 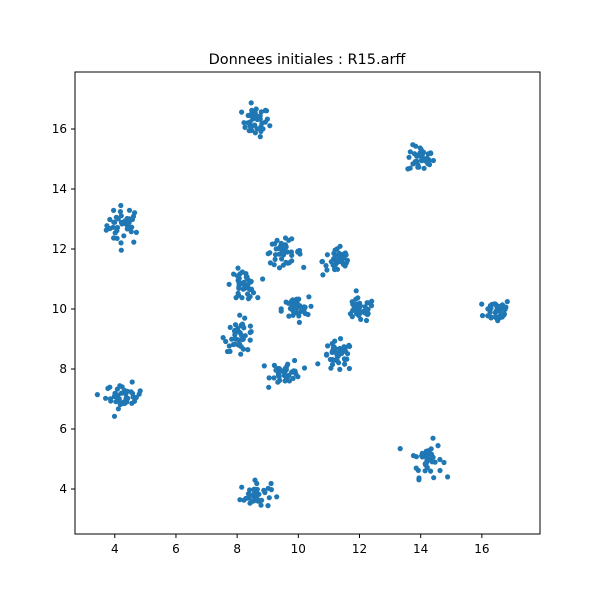 What do you see at coordinates (481, 549) in the screenshot?
I see `x-tick-label: 16` at bounding box center [481, 549].